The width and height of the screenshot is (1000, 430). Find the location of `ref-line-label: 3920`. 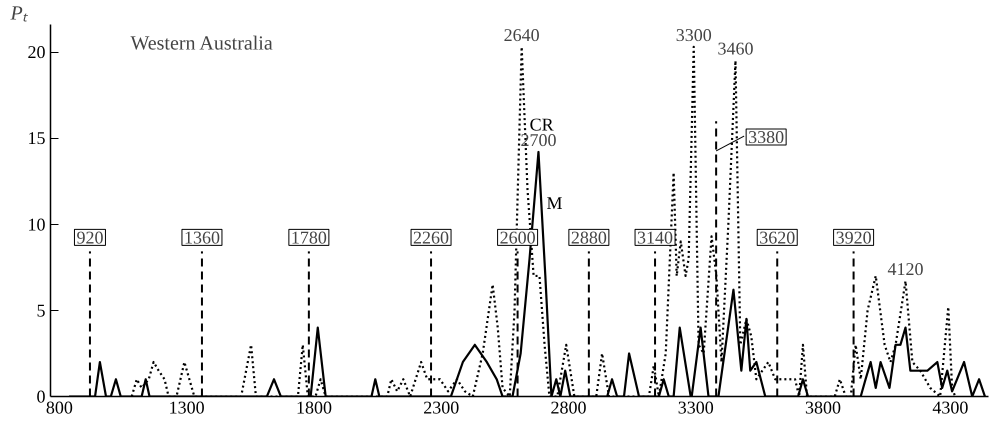

ref-line-label: 3920 is located at coordinates (854, 237).